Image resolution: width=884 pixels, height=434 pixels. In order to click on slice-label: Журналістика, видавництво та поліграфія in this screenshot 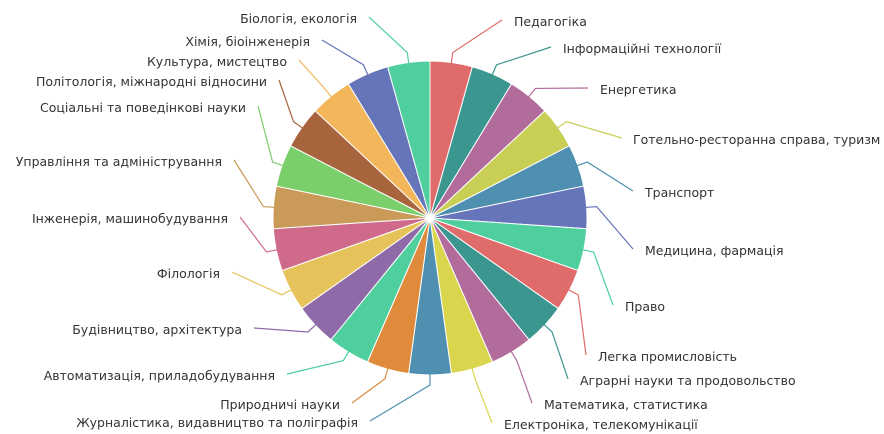, I will do `click(217, 422)`.